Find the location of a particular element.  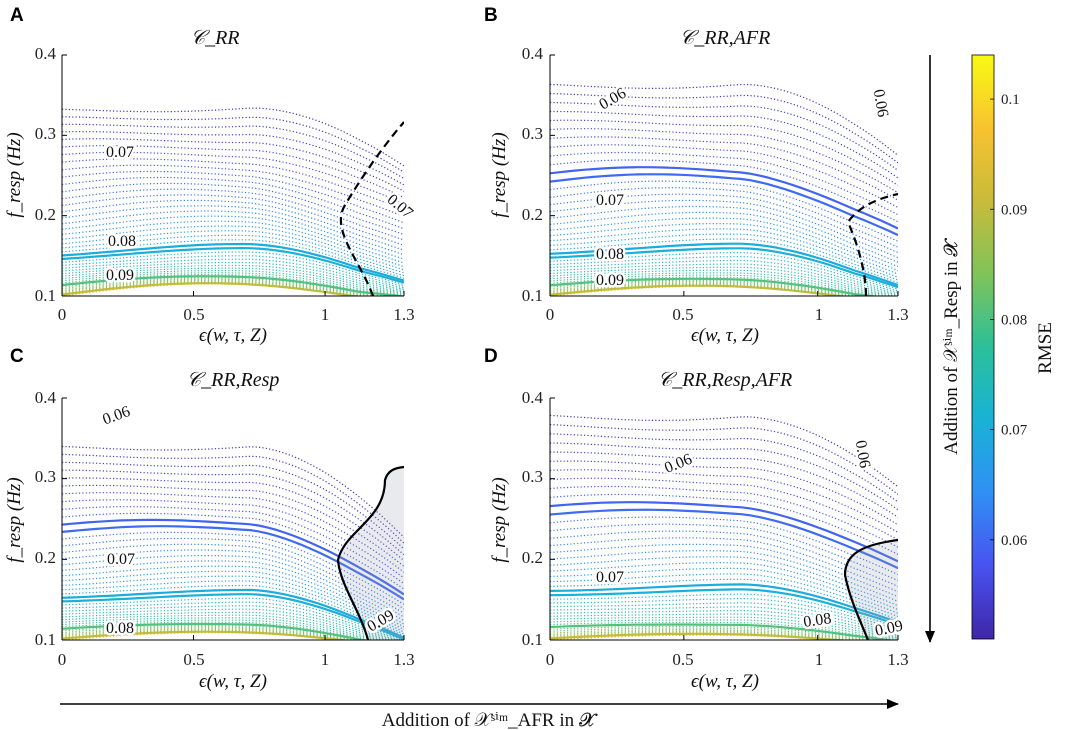

panel-b-plot-area is located at coordinates (724, 175).